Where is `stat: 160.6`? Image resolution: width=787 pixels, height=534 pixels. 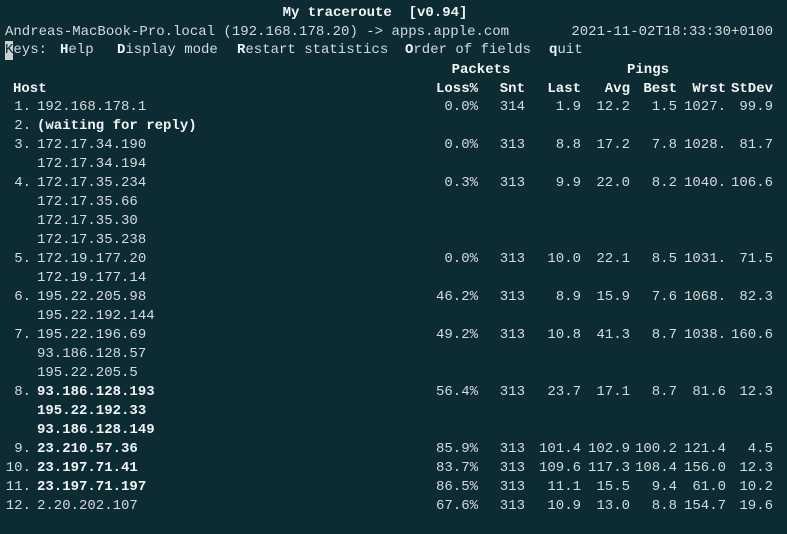 stat: 160.6 is located at coordinates (751, 335).